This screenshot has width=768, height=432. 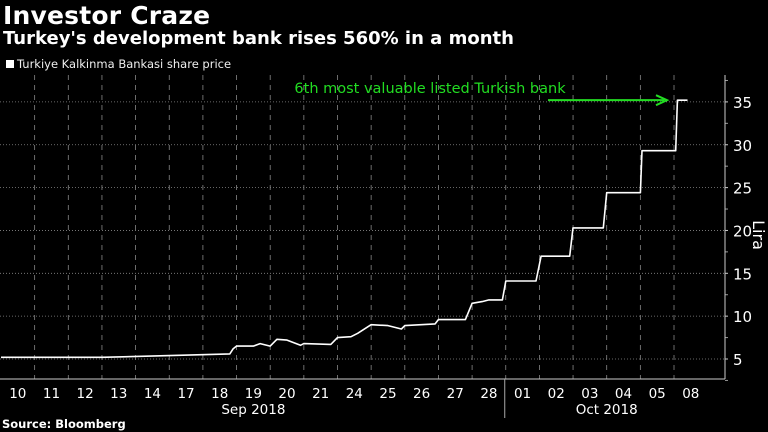 I want to click on x-tick-label: 28, so click(x=488, y=394).